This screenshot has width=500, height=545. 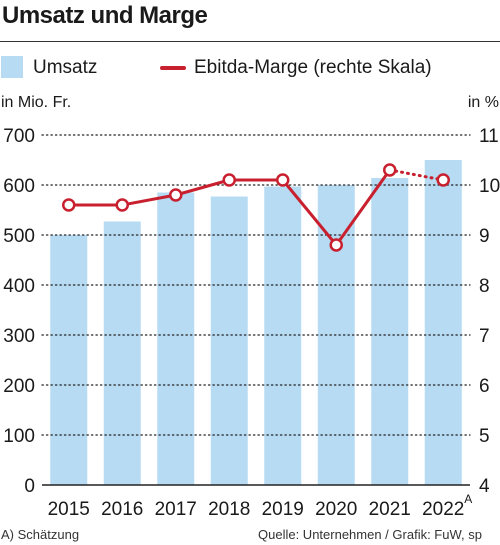 What do you see at coordinates (19, 386) in the screenshot?
I see `y-left-tick-200: 200` at bounding box center [19, 386].